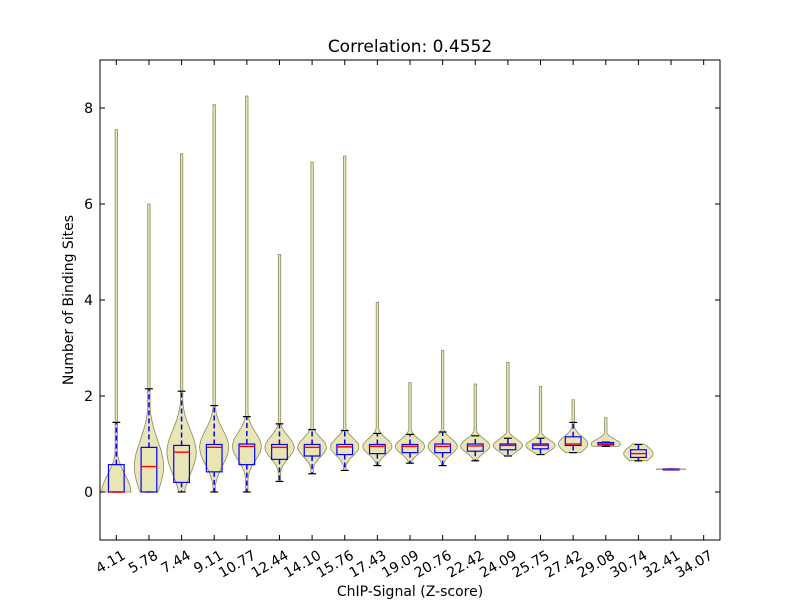 This screenshot has height=604, width=800. What do you see at coordinates (410, 47) in the screenshot?
I see `chart-title: Correlation: 0.4552` at bounding box center [410, 47].